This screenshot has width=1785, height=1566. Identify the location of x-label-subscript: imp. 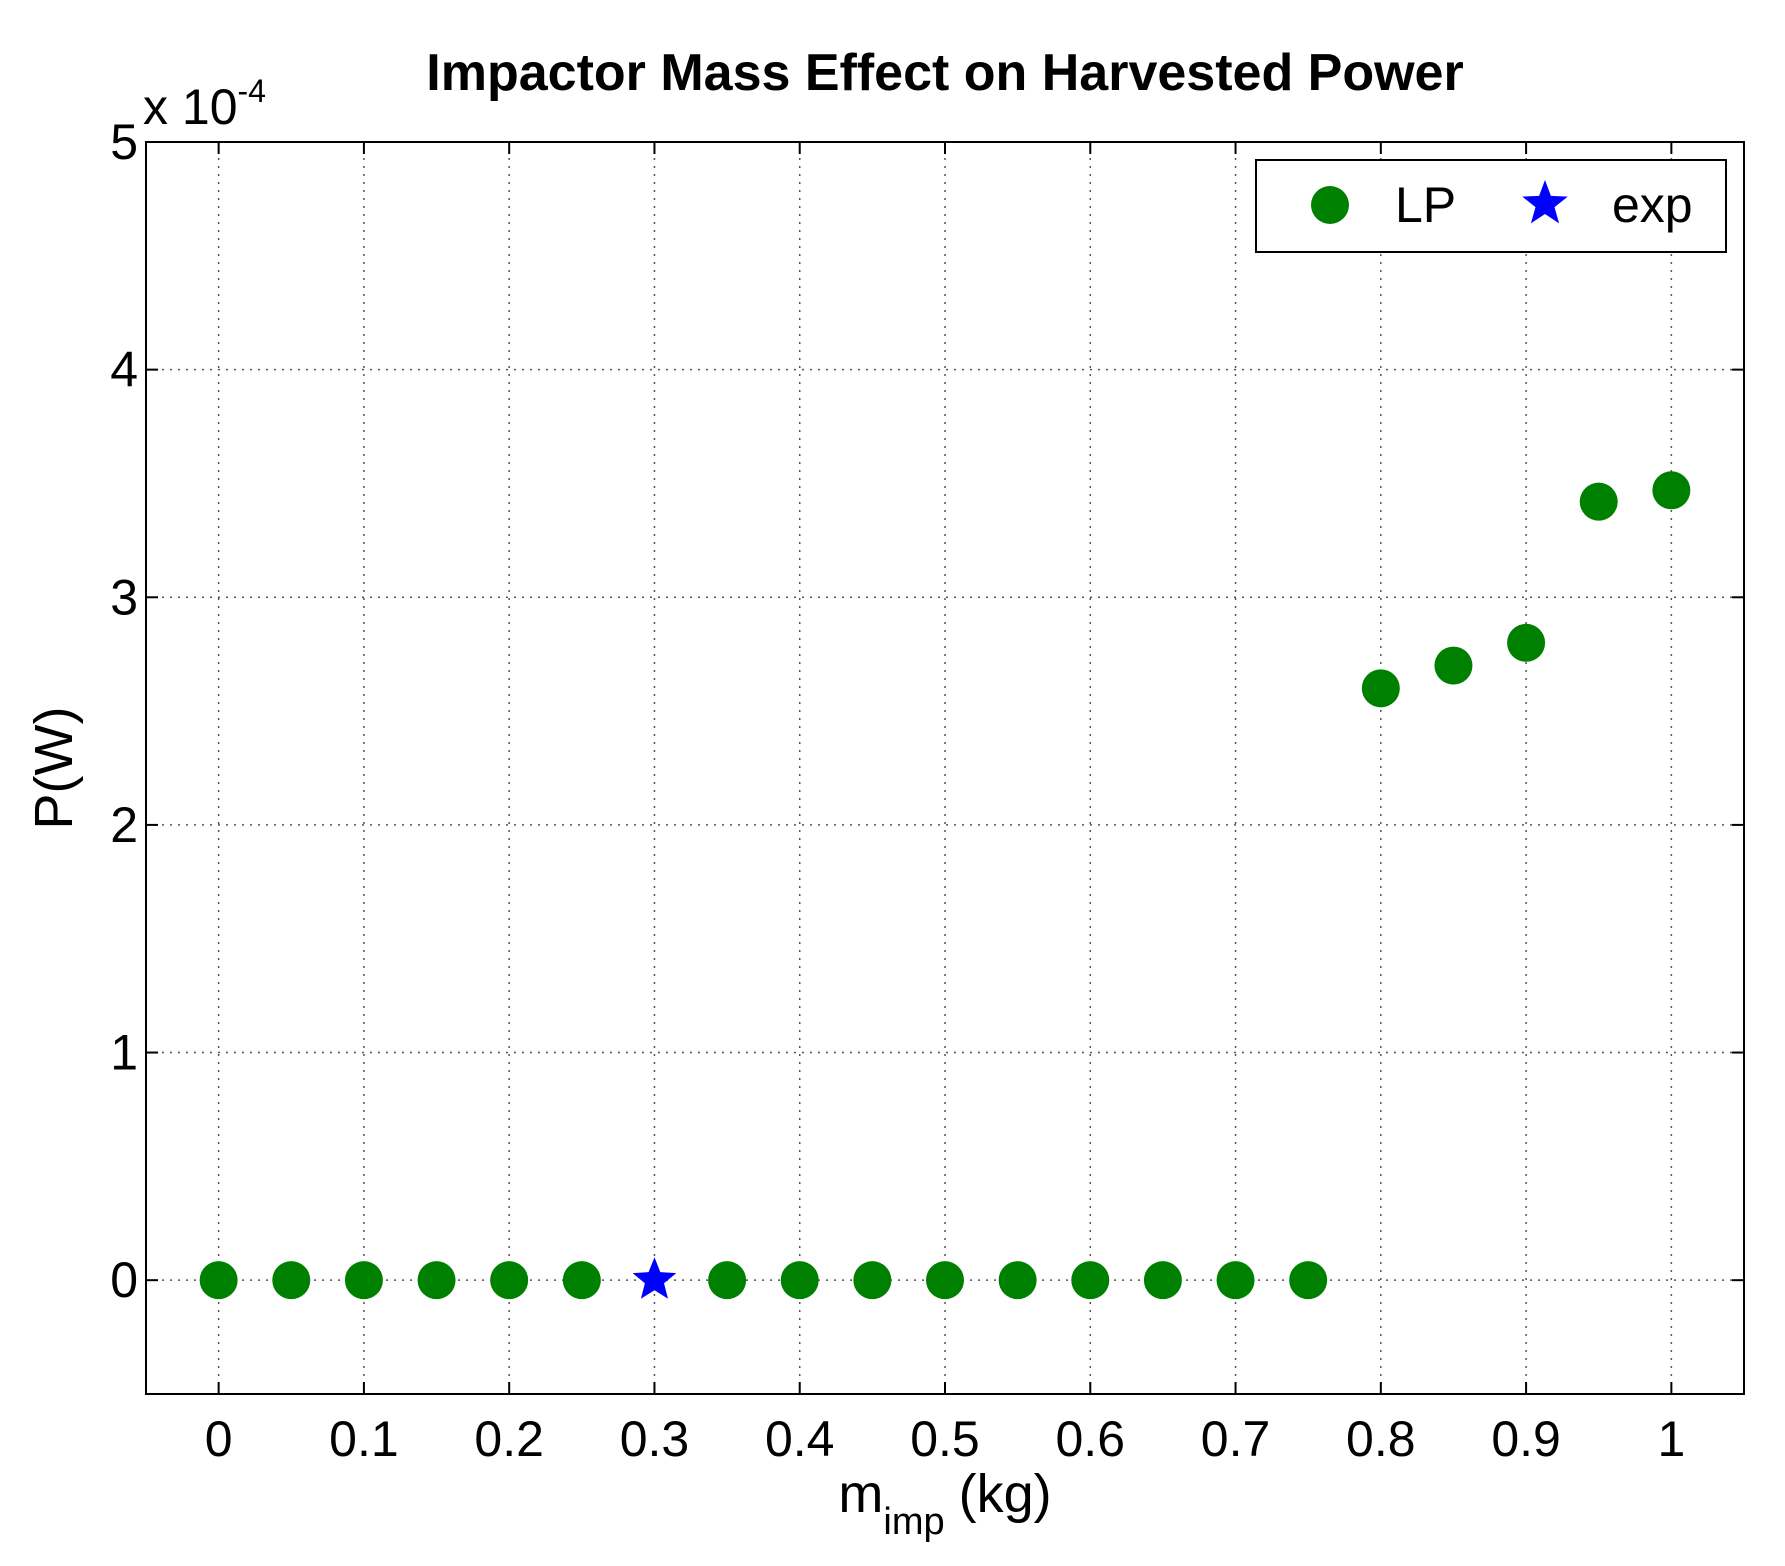
(913, 1522).